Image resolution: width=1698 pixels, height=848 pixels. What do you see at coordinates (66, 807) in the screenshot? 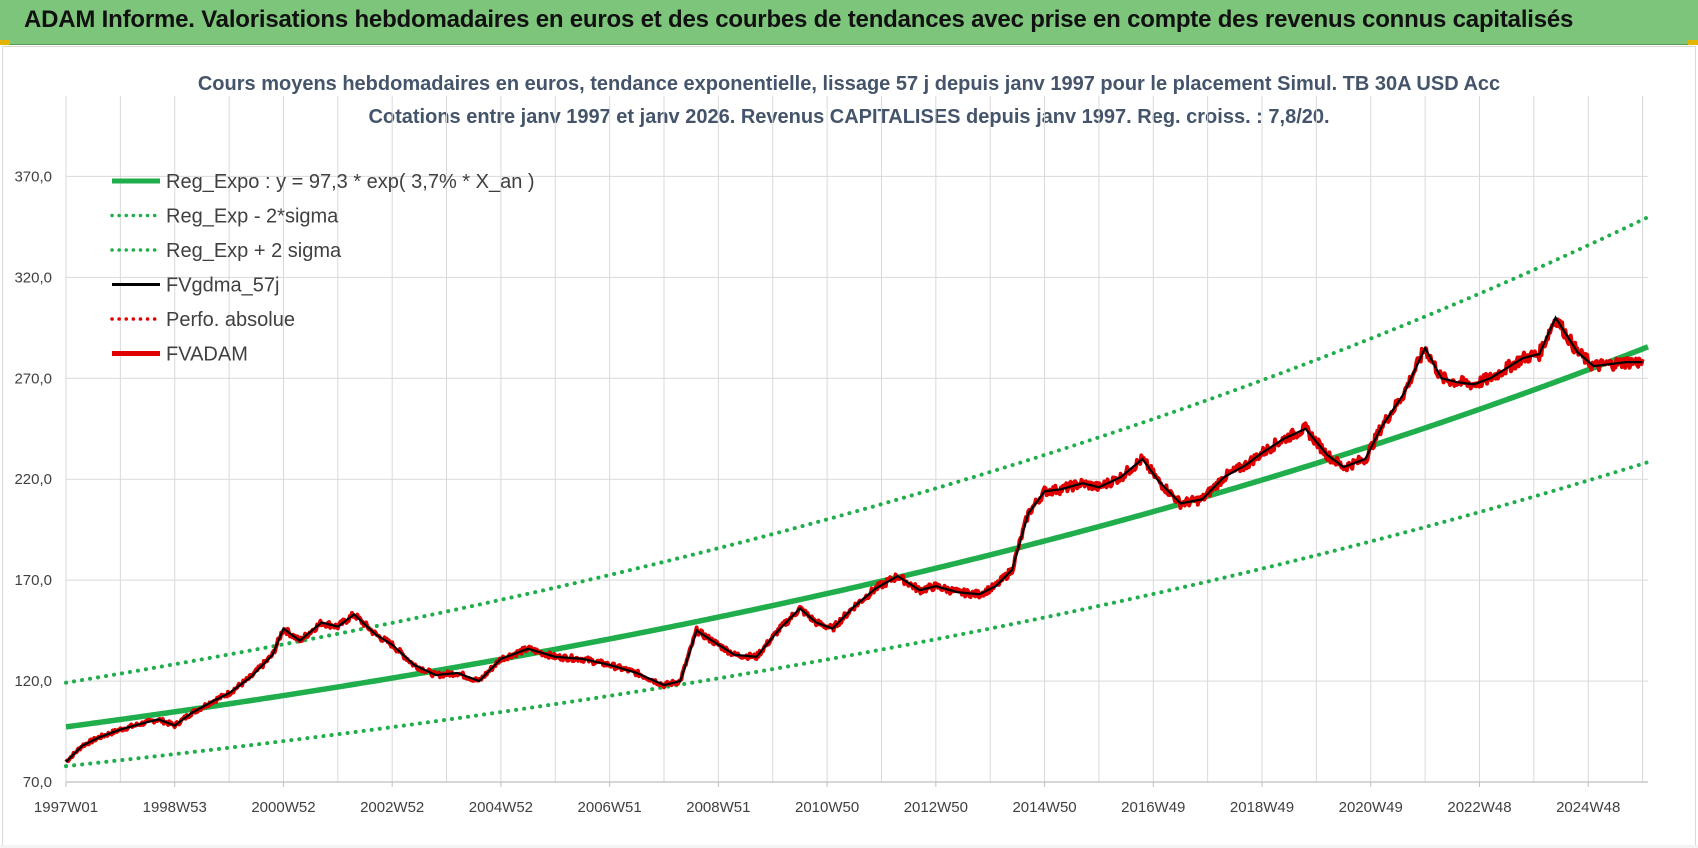
I see `x-tick-label: 1997W01` at bounding box center [66, 807].